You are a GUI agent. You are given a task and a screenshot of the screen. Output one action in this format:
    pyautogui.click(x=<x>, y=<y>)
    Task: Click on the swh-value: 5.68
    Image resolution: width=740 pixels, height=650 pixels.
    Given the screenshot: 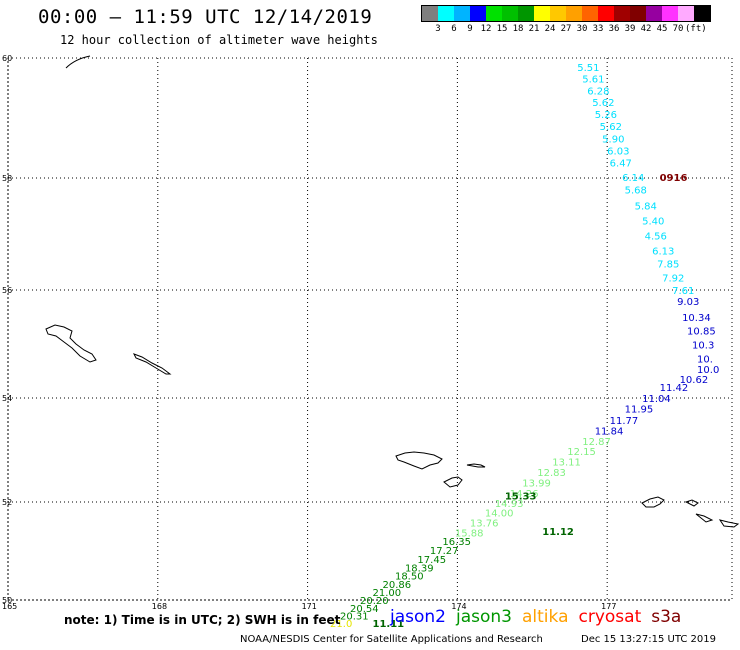 What is the action you would take?
    pyautogui.click(x=636, y=191)
    